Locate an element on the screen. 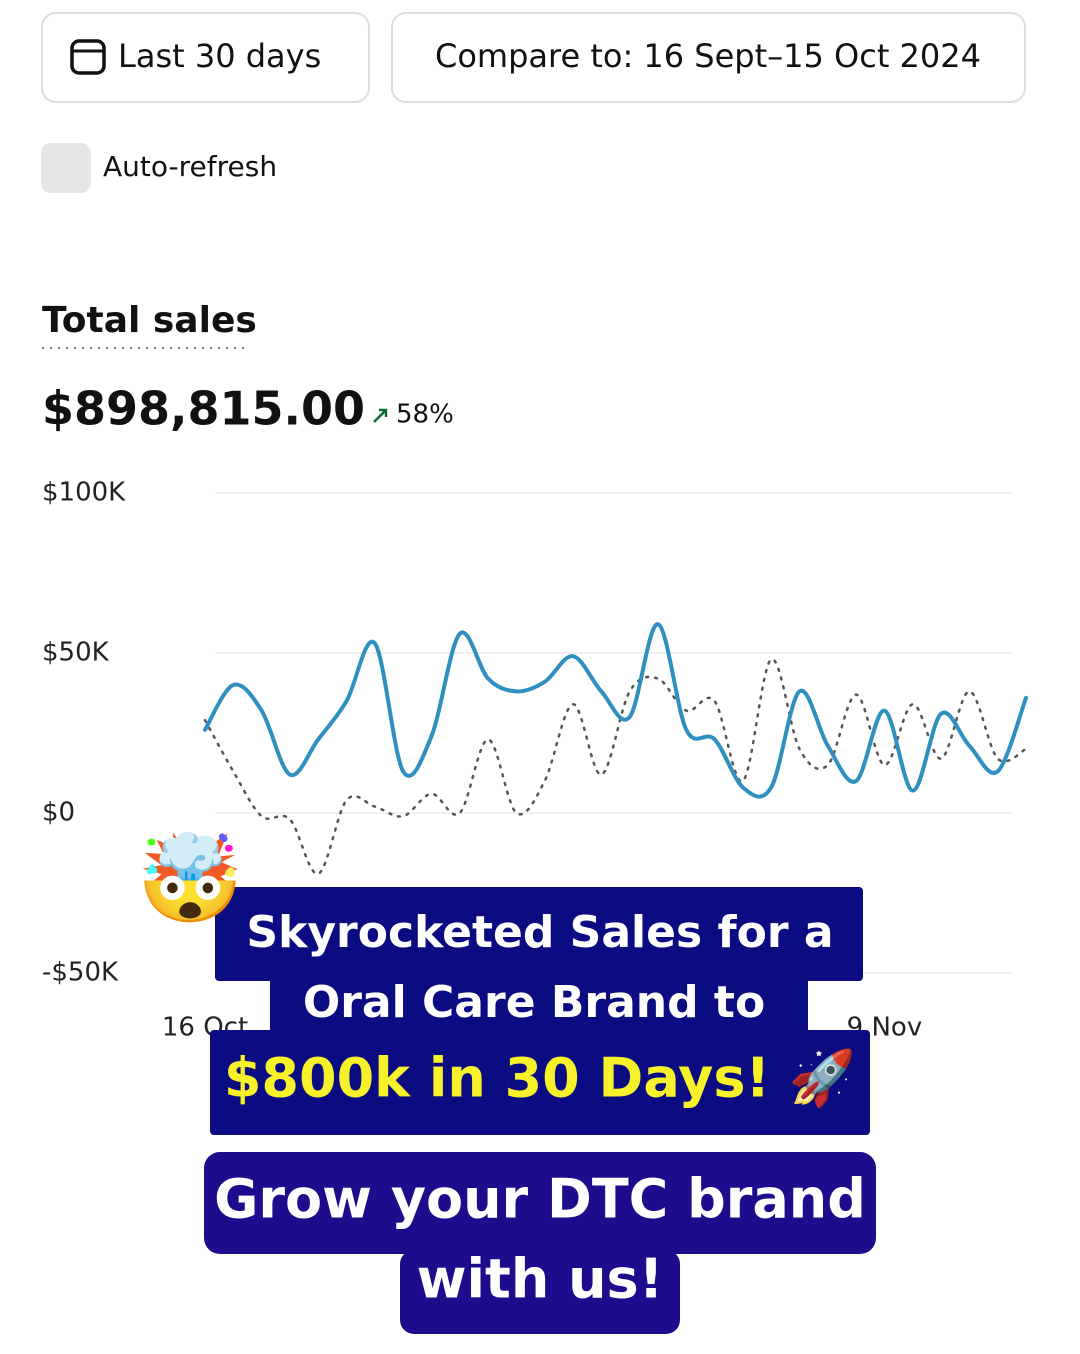  date-button is located at coordinates (205, 57).